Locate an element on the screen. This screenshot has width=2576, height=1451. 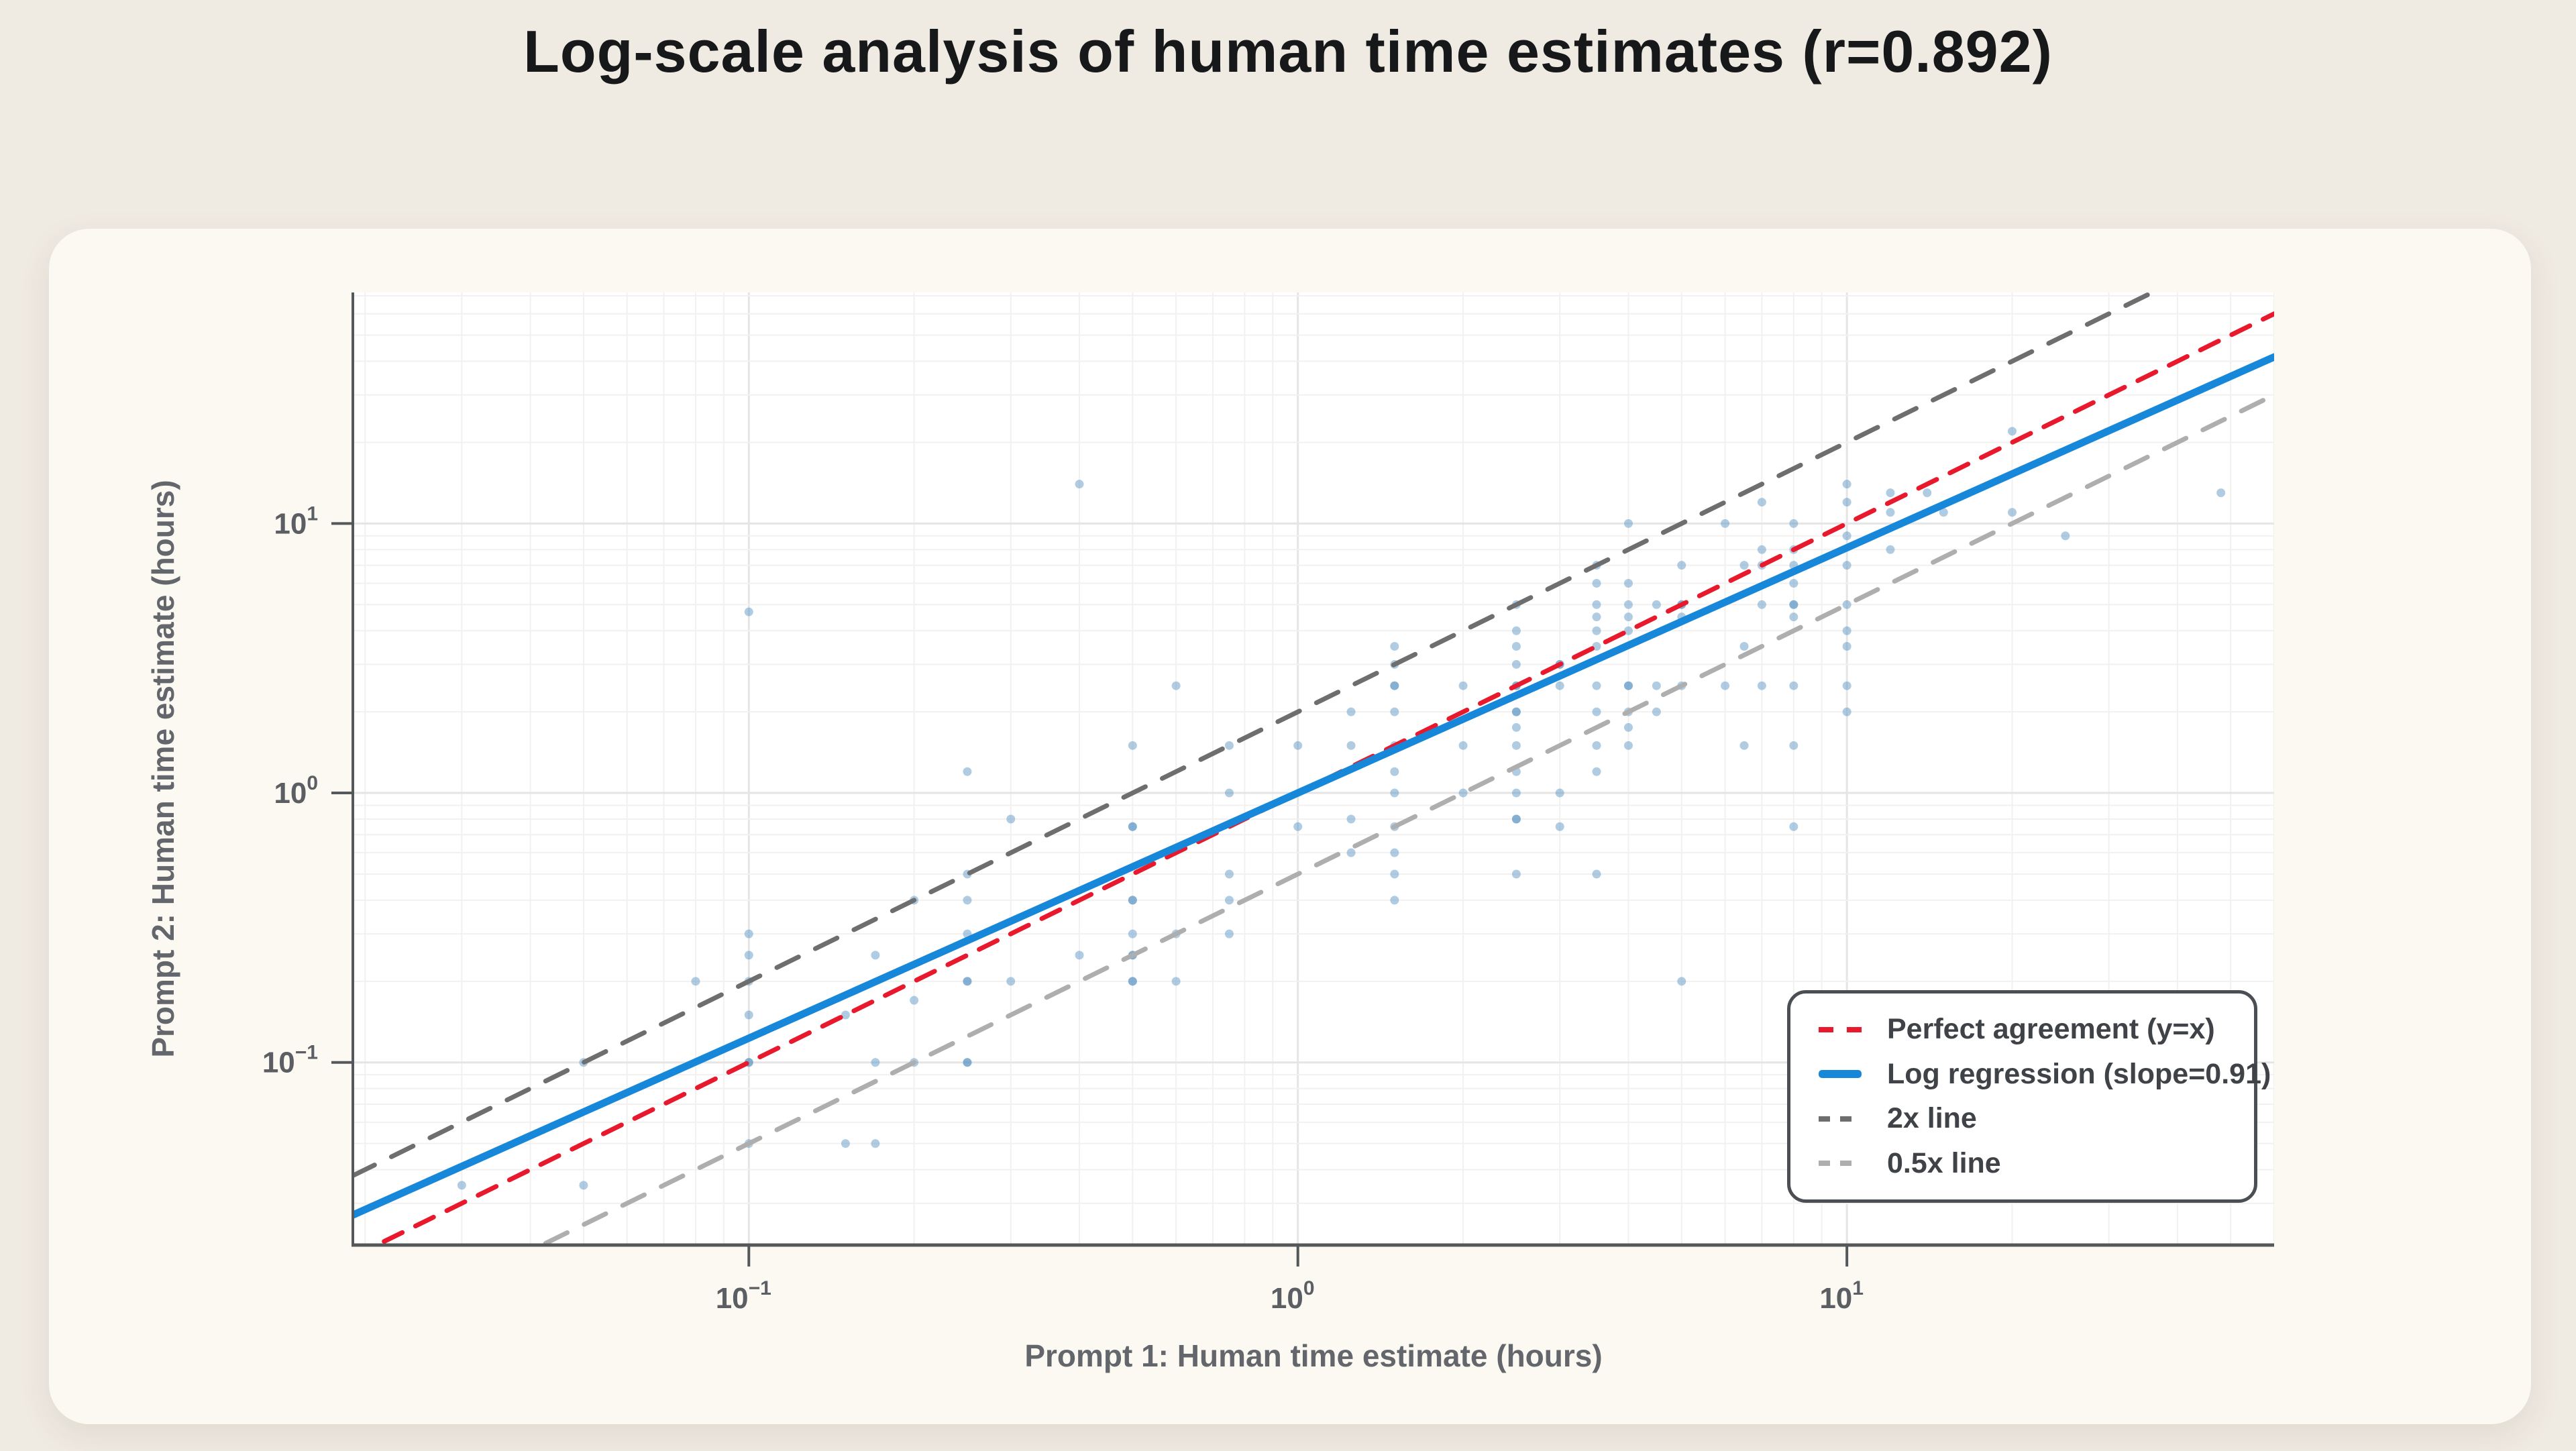
y-tick-label: 100 is located at coordinates (296, 791).